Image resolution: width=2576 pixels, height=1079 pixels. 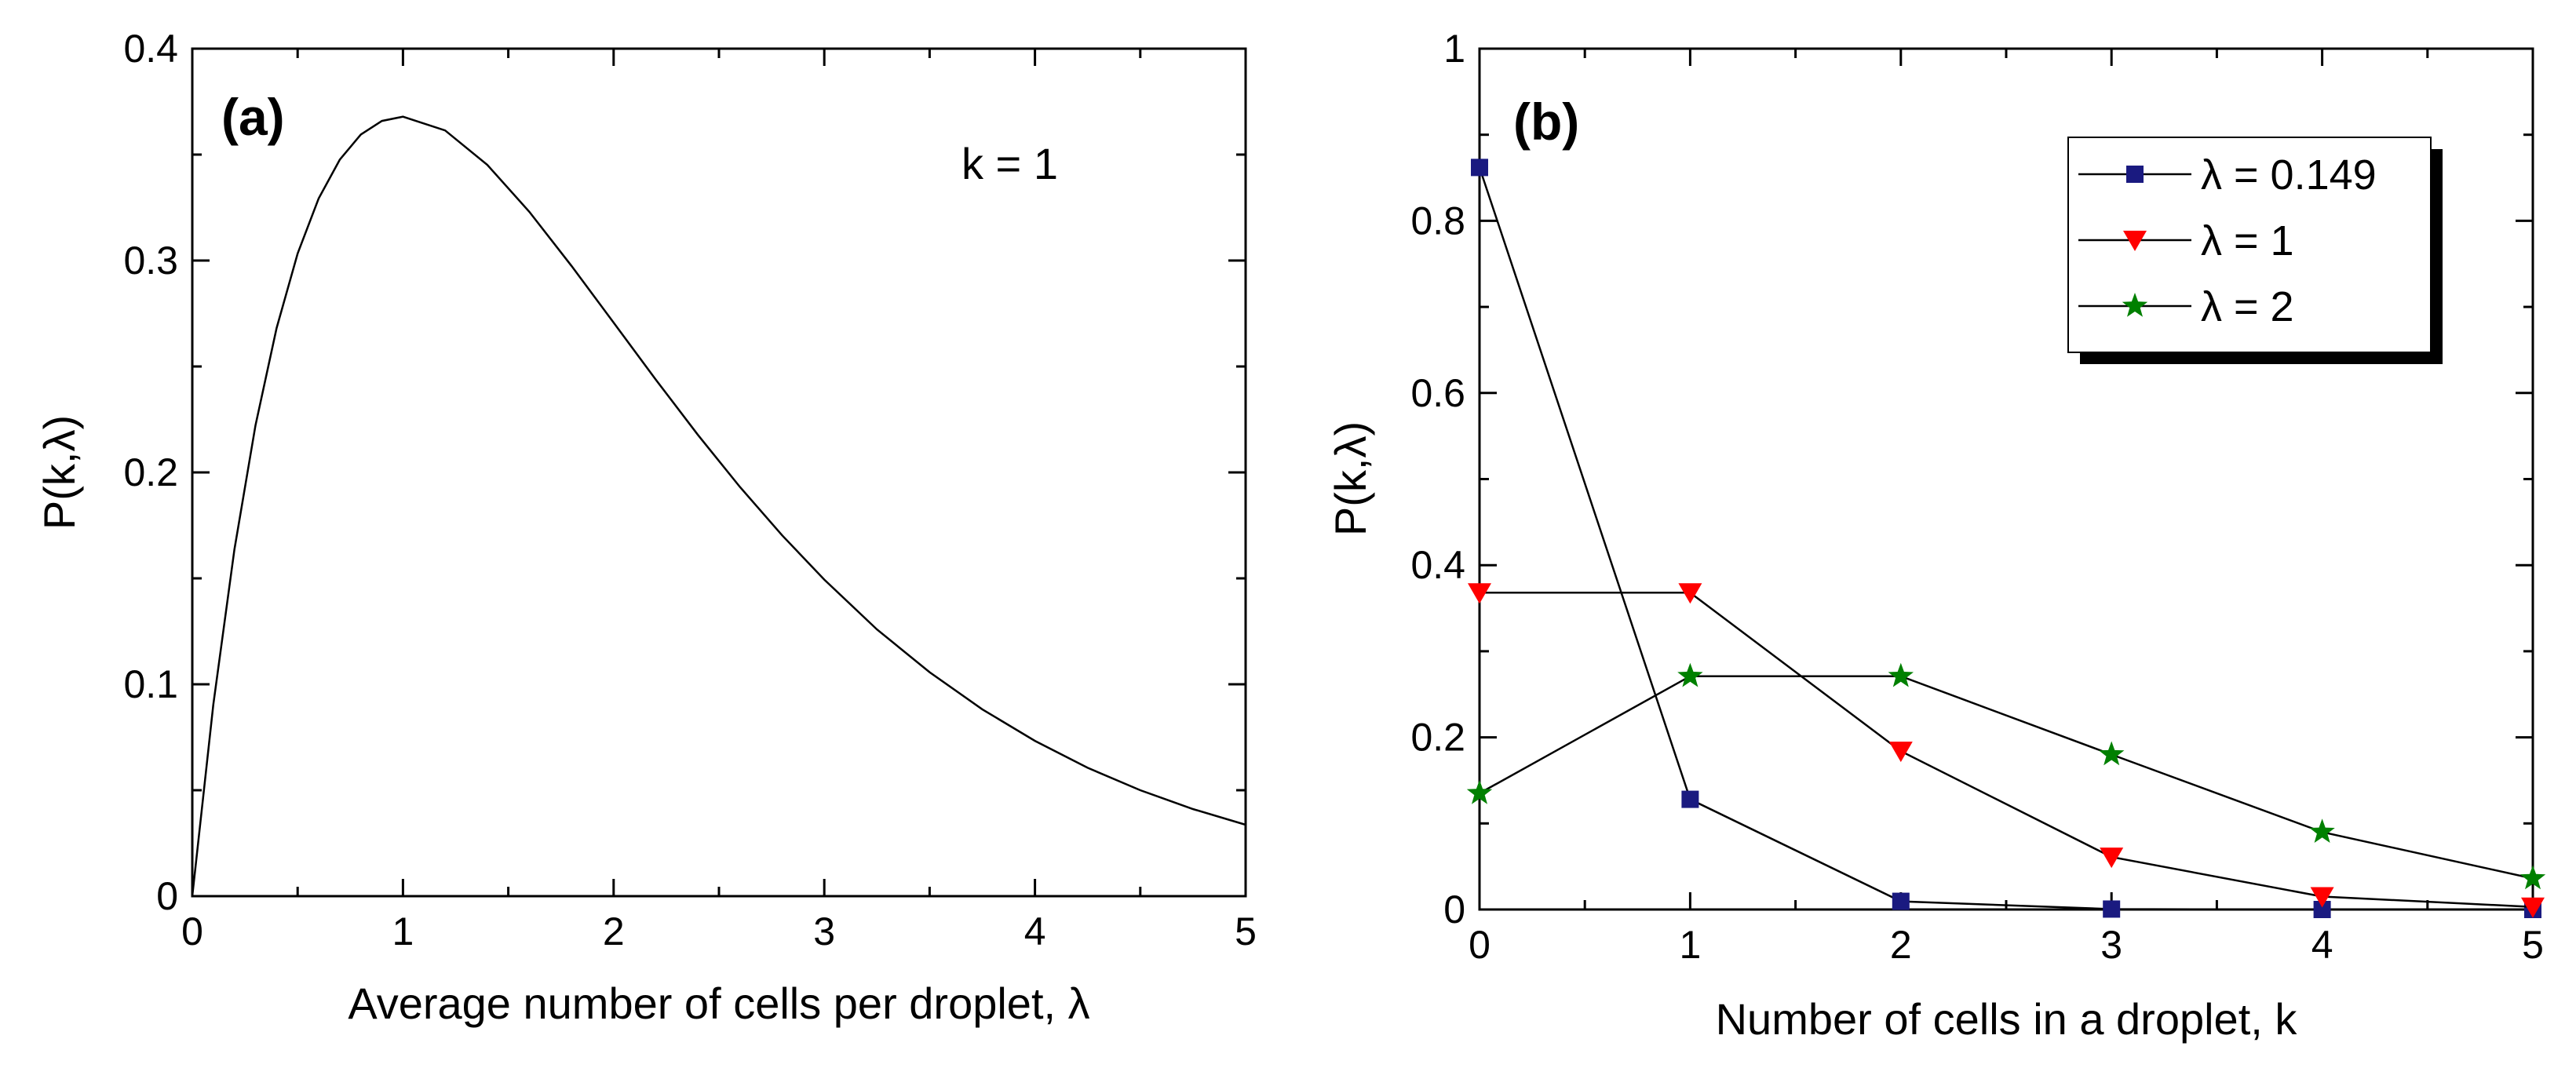 I want to click on panel-b-y-tick-label: 0.8, so click(x=1437, y=220).